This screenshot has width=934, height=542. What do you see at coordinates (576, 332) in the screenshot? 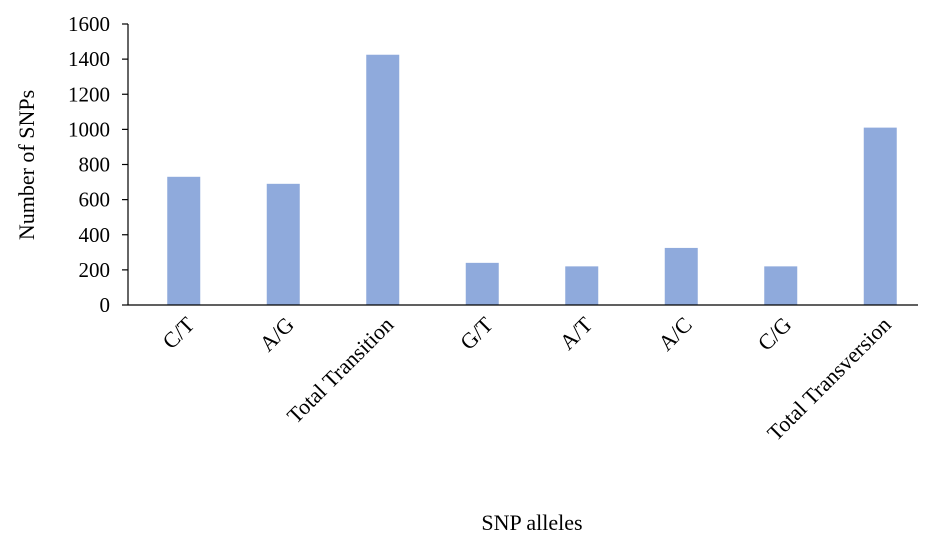
I see `x-tick-label: A/T` at bounding box center [576, 332].